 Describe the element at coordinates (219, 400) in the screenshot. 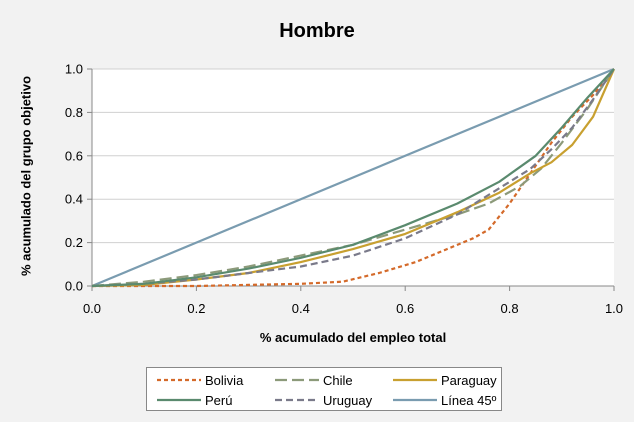

I see `legend-label: Perú` at that location.